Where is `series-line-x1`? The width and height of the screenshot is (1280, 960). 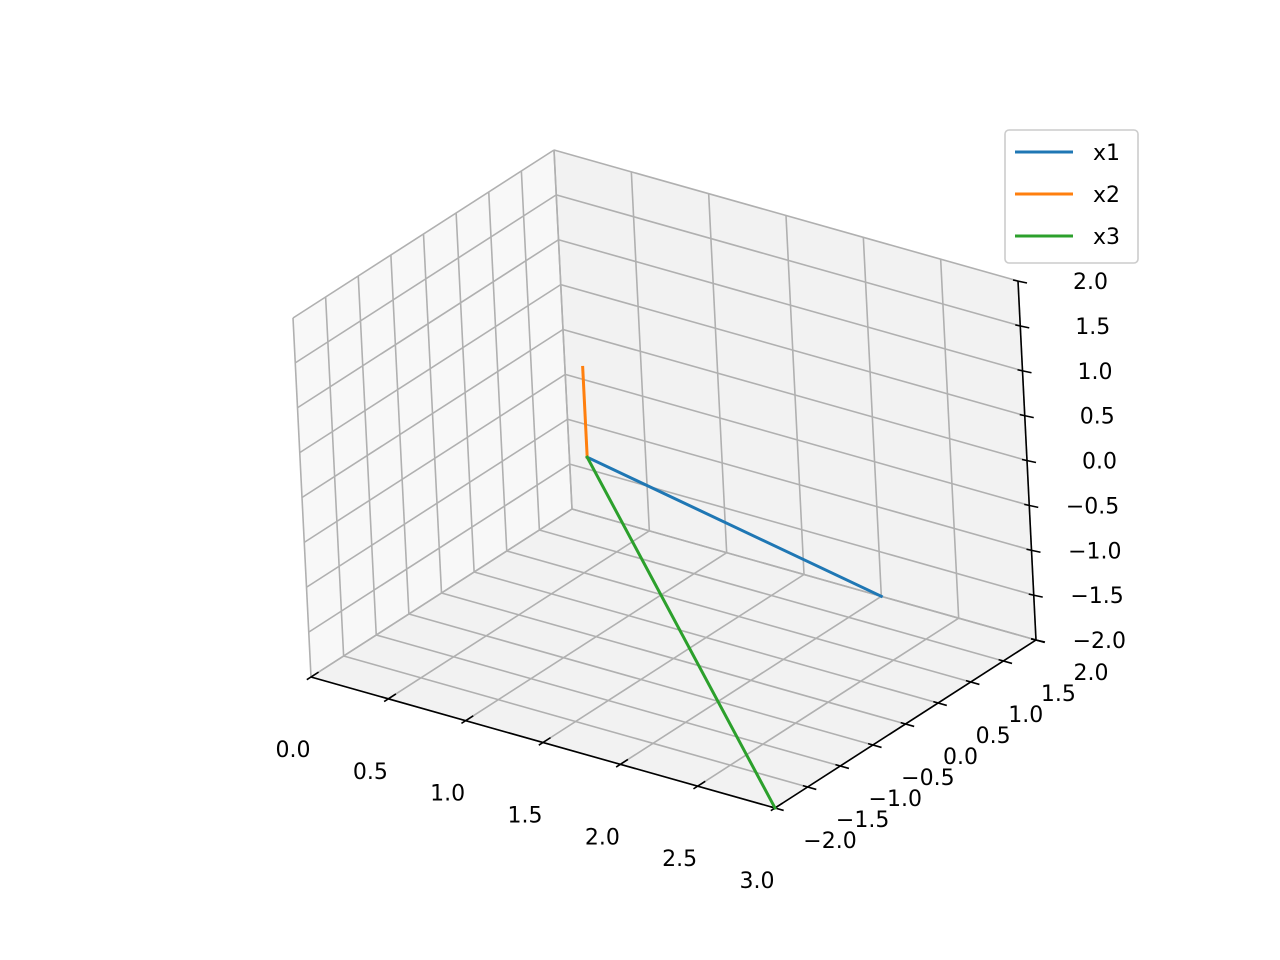
series-line-x1 is located at coordinates (734, 527).